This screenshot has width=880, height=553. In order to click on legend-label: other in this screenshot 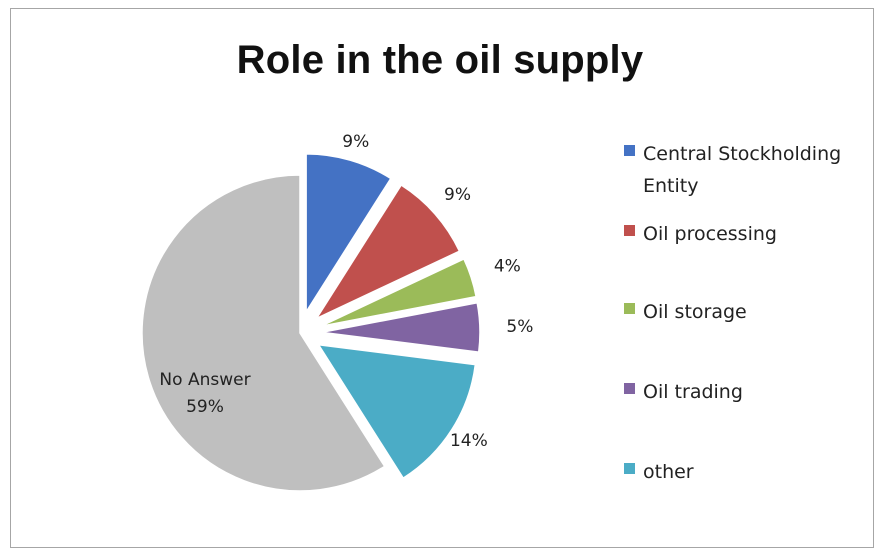, I will do `click(668, 472)`.